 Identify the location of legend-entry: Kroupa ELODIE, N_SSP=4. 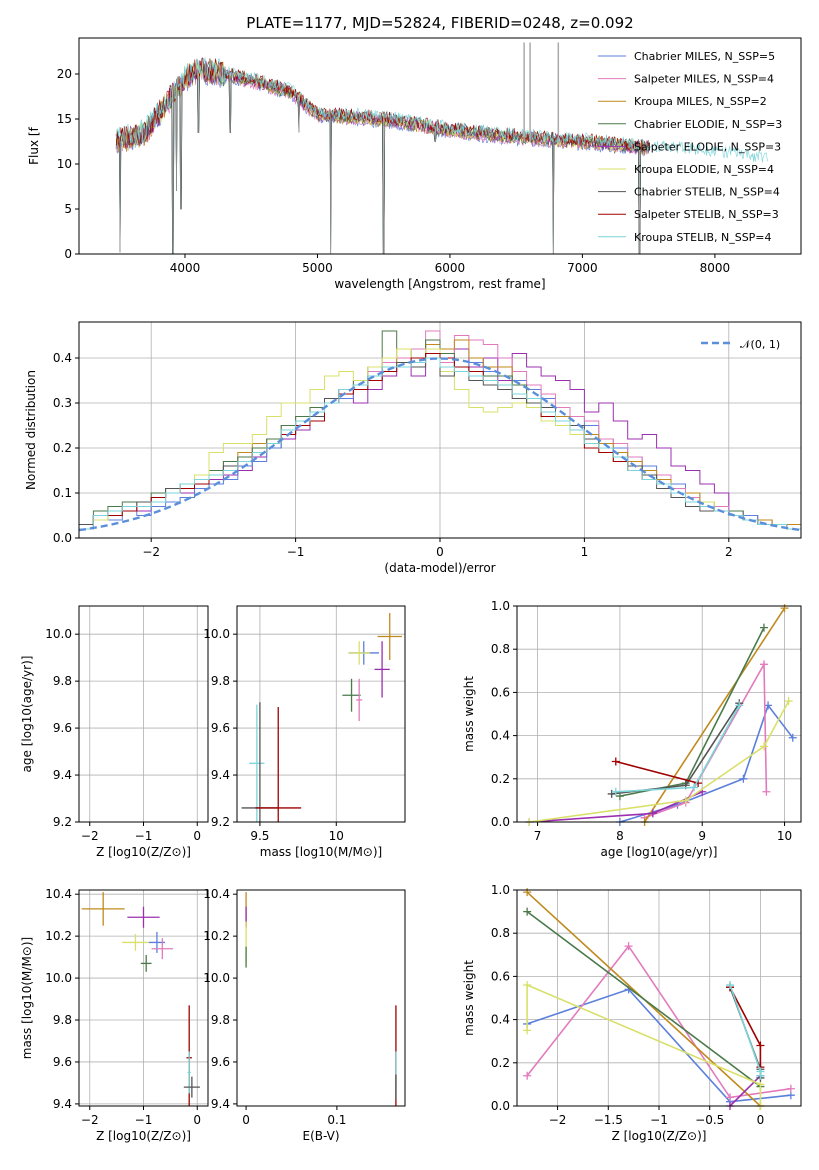
(704, 169).